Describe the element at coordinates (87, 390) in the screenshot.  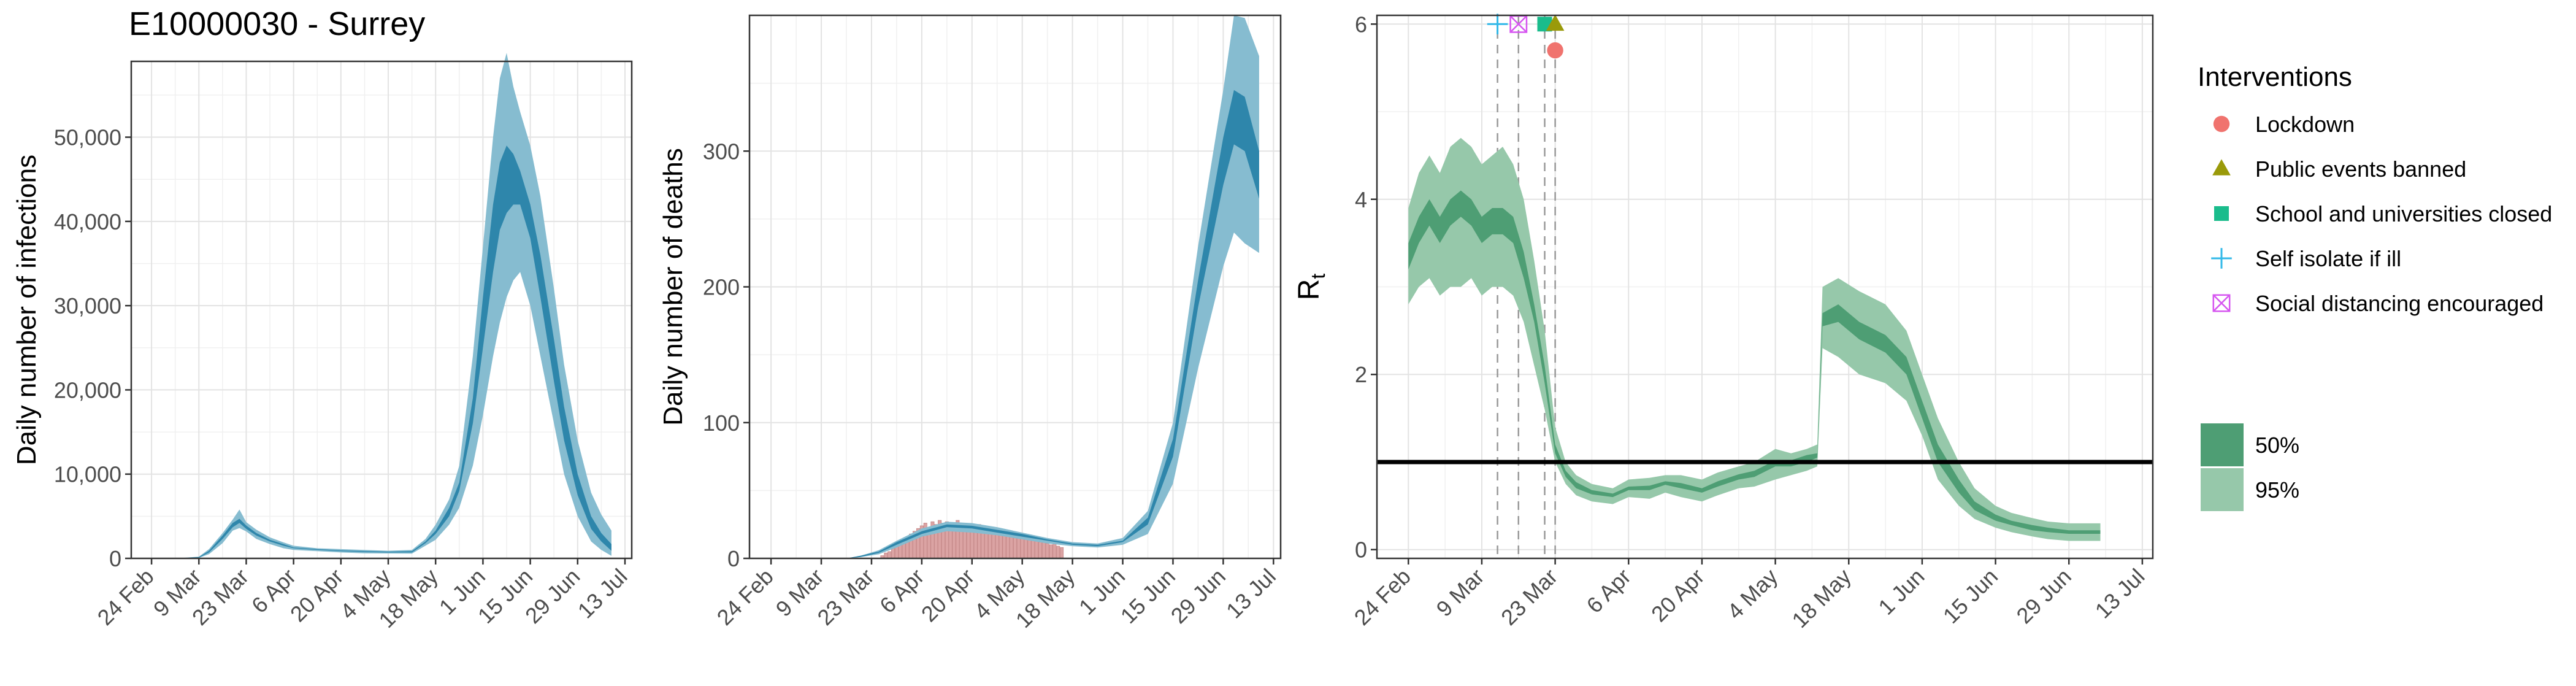
I see `y-tick-label: 20,000` at that location.